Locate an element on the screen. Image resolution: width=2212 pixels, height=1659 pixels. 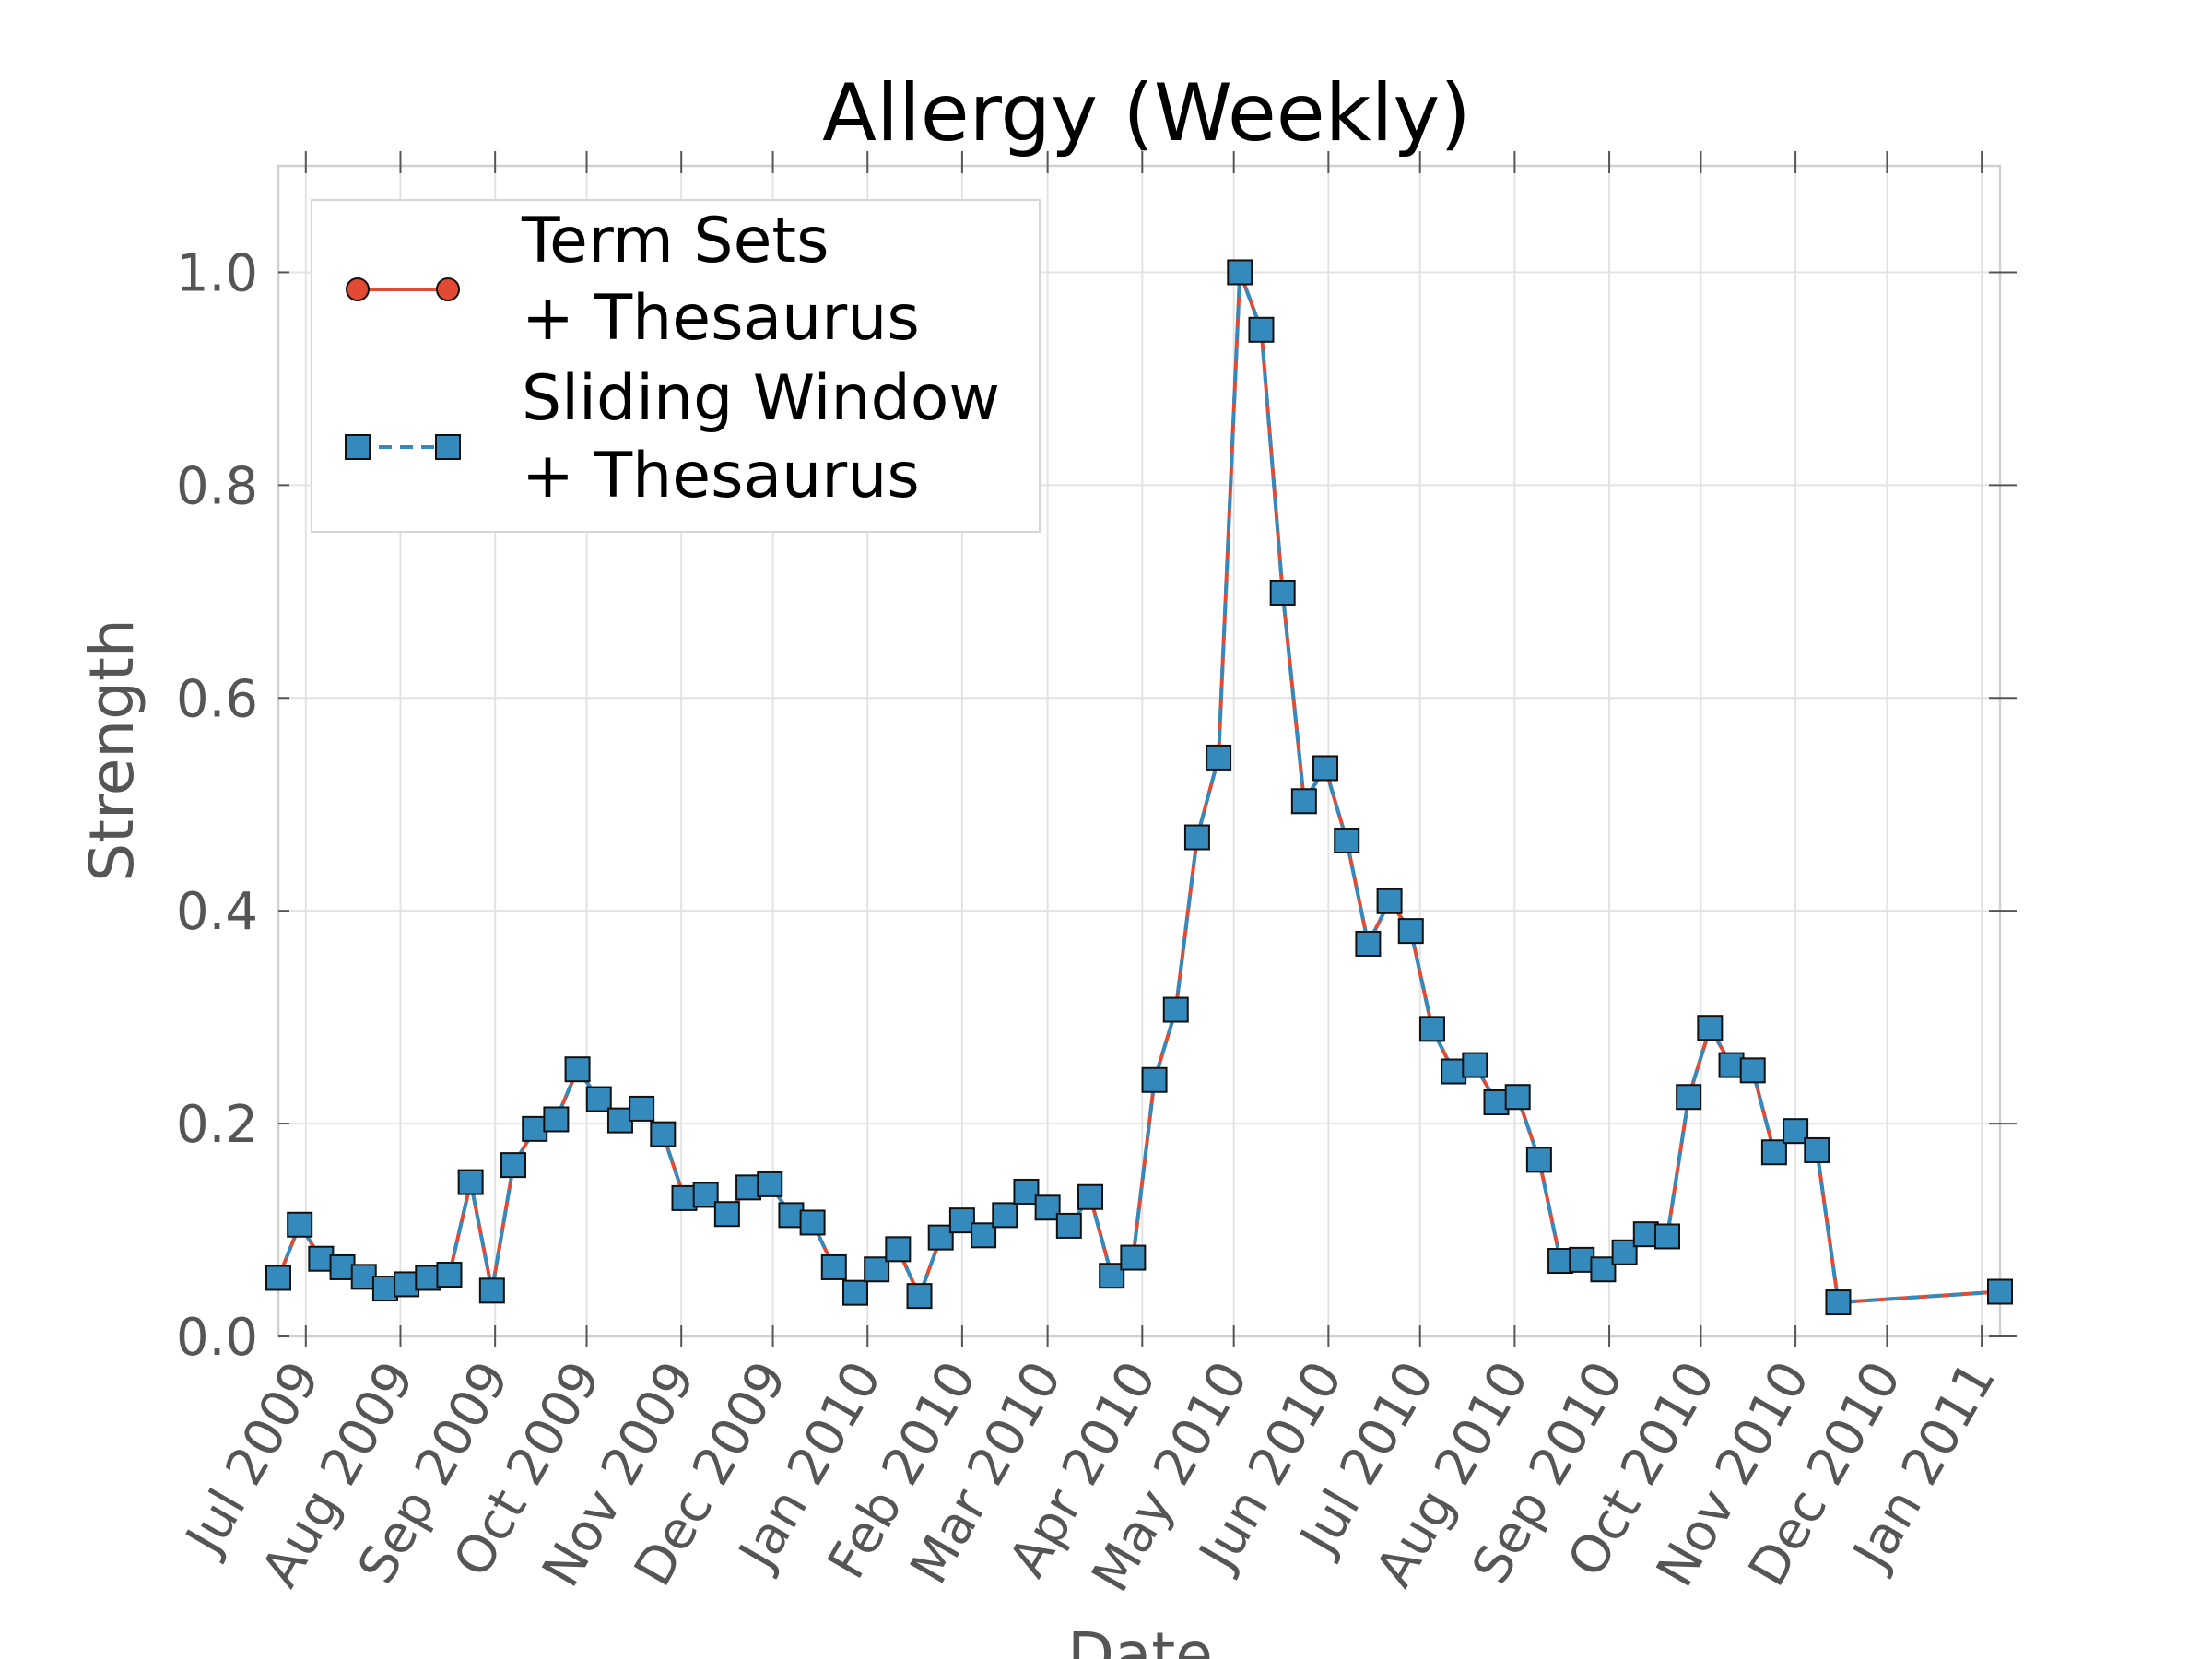
legend-label-line: Sliding Window is located at coordinates (761, 398).